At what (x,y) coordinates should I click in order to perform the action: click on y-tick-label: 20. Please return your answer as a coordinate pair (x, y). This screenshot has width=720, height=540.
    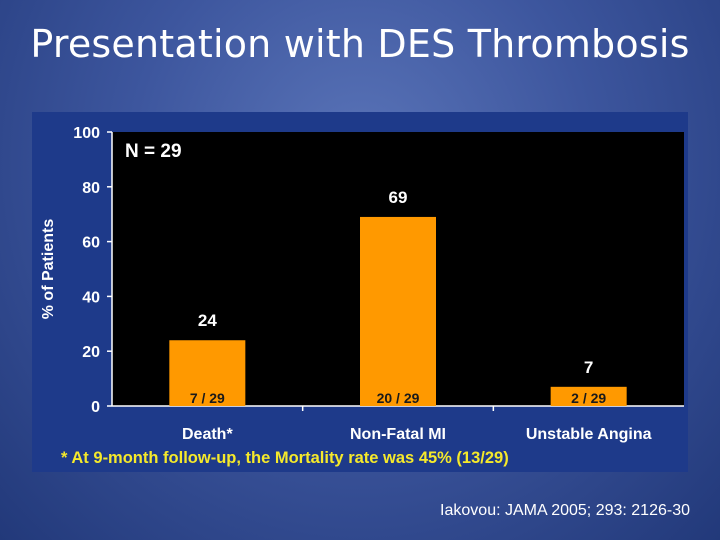
    Looking at the image, I should click on (91, 352).